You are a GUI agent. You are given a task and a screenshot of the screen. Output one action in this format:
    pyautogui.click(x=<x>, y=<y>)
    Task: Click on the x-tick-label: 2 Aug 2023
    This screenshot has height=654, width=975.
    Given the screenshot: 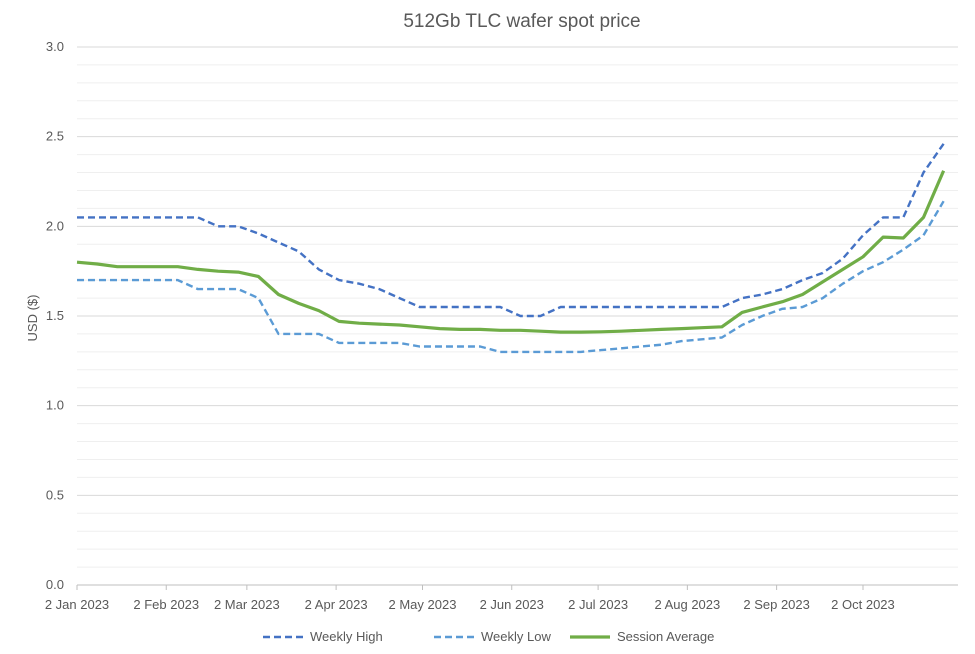 What is the action you would take?
    pyautogui.click(x=687, y=604)
    